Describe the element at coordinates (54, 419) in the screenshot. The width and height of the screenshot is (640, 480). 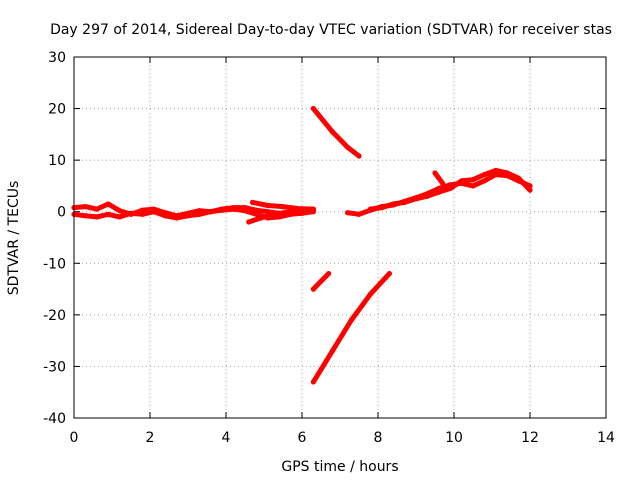
I see `y-tick-label: -40` at that location.